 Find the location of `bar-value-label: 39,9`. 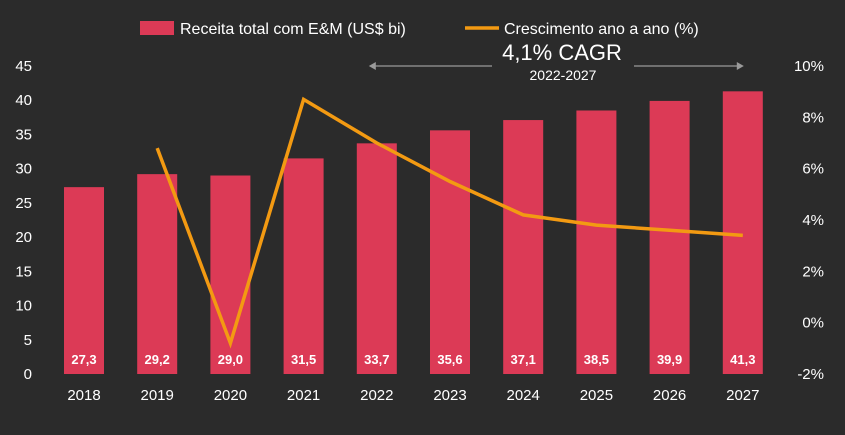

bar-value-label: 39,9 is located at coordinates (669, 359).